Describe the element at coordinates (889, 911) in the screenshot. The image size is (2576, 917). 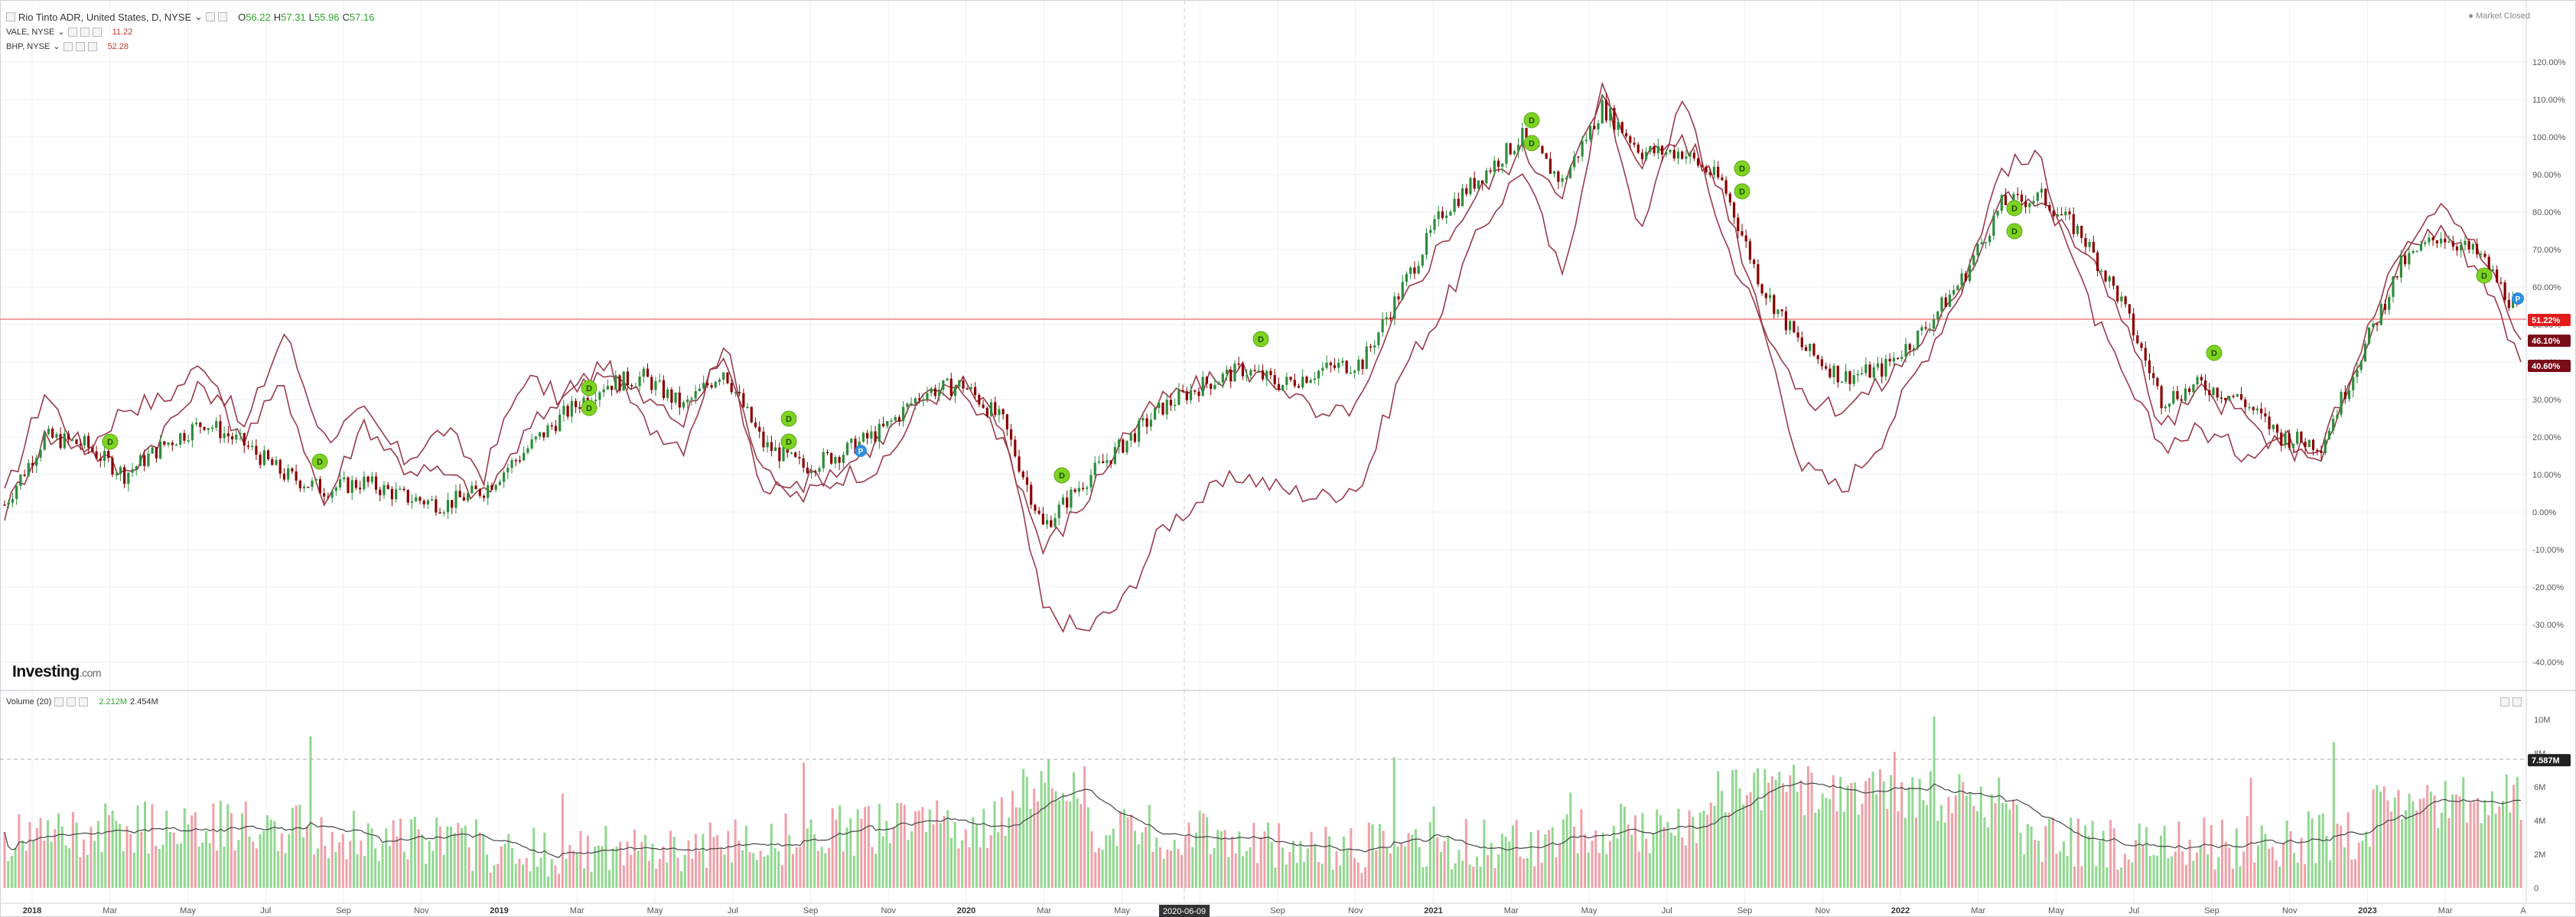
I see `time-tick-label: Nov` at that location.